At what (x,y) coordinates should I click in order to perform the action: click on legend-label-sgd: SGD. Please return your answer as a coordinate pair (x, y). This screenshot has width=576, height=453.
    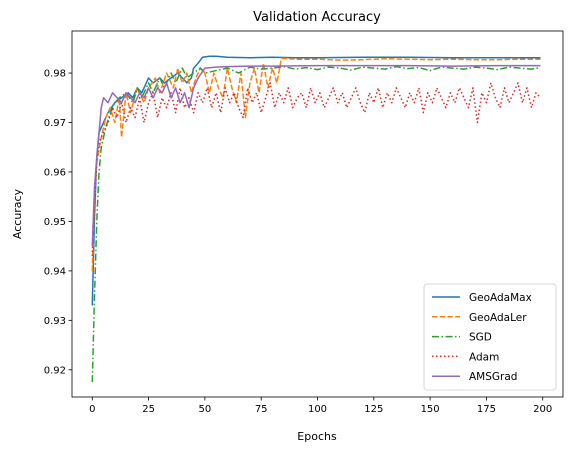
    Looking at the image, I should click on (480, 338).